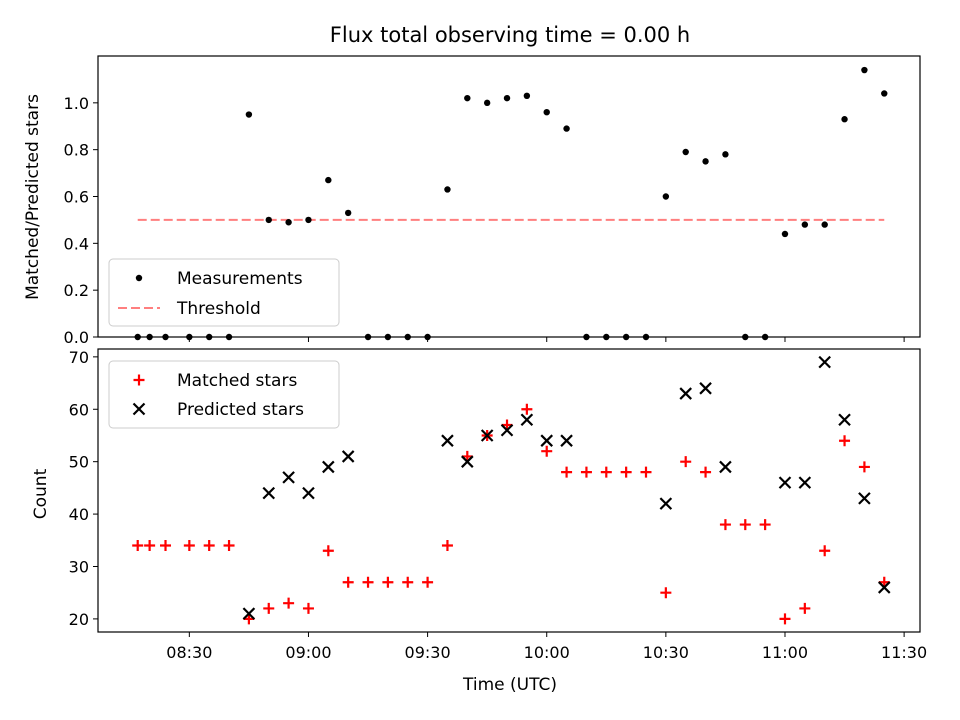 The width and height of the screenshot is (960, 720). I want to click on bottom-y-tick-label: 60, so click(79, 409).